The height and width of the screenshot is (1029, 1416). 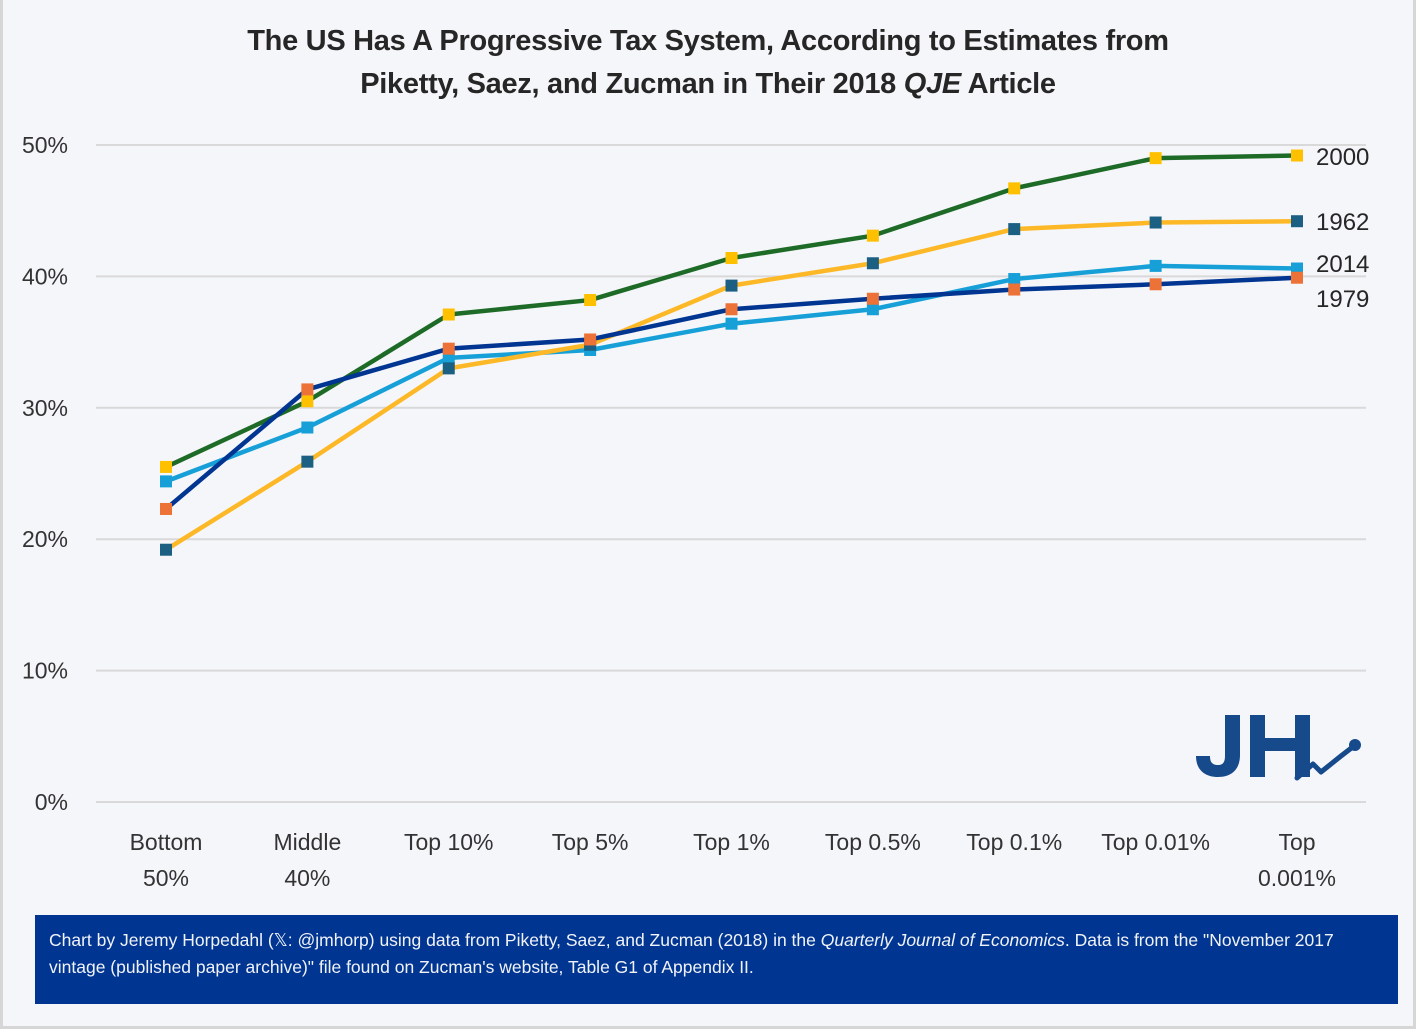 What do you see at coordinates (932, 84) in the screenshot?
I see `title-journal-abbrev: QJE` at bounding box center [932, 84].